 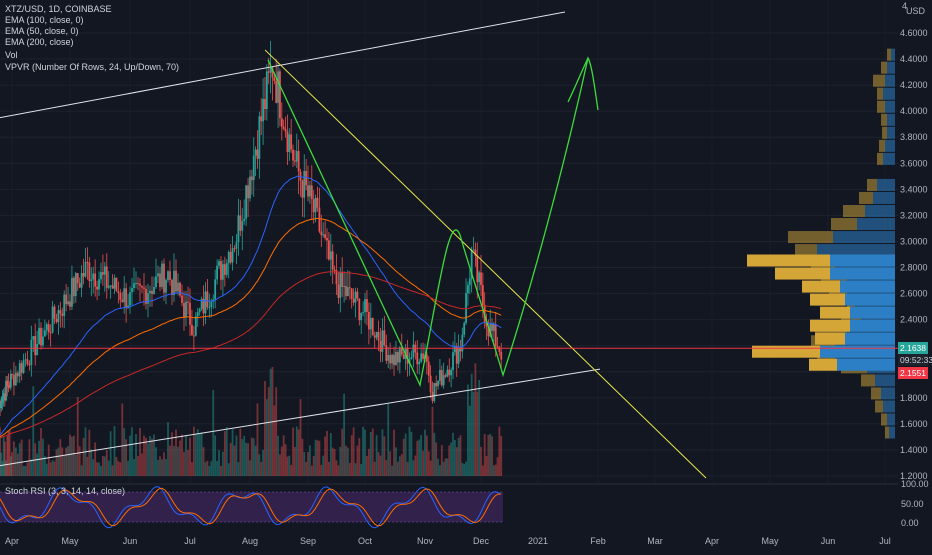 What do you see at coordinates (914, 215) in the screenshot?
I see `price-tick-label: 3.2000` at bounding box center [914, 215].